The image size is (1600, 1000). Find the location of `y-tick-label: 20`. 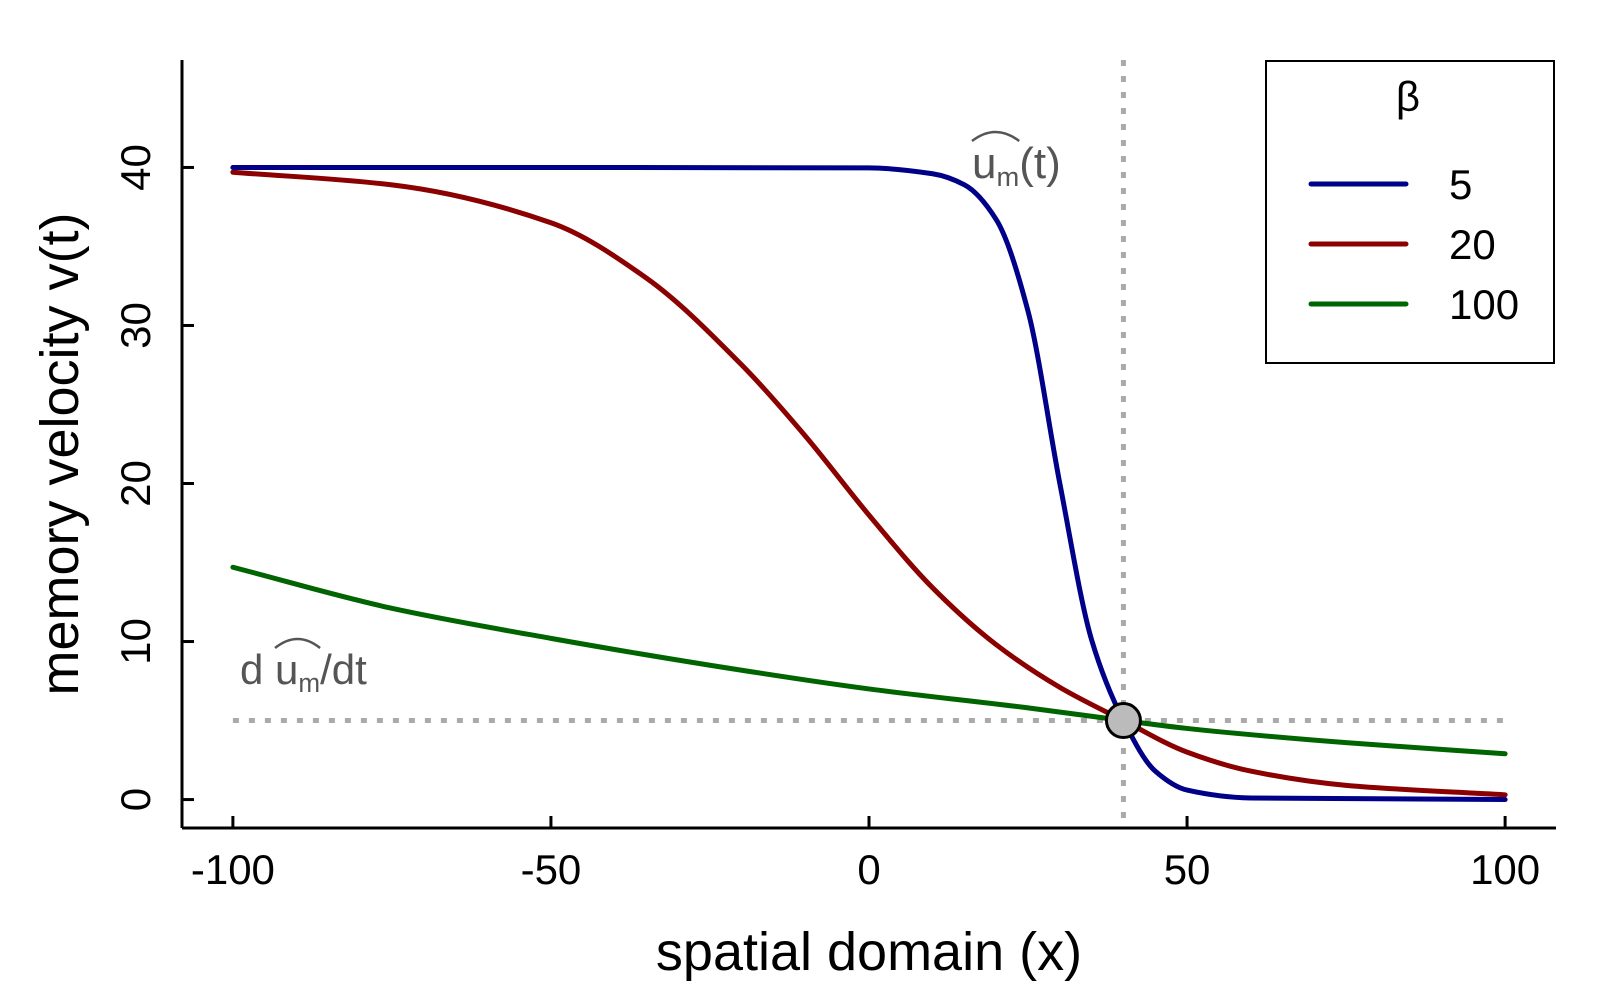

y-tick-label: 20 is located at coordinates (135, 483).